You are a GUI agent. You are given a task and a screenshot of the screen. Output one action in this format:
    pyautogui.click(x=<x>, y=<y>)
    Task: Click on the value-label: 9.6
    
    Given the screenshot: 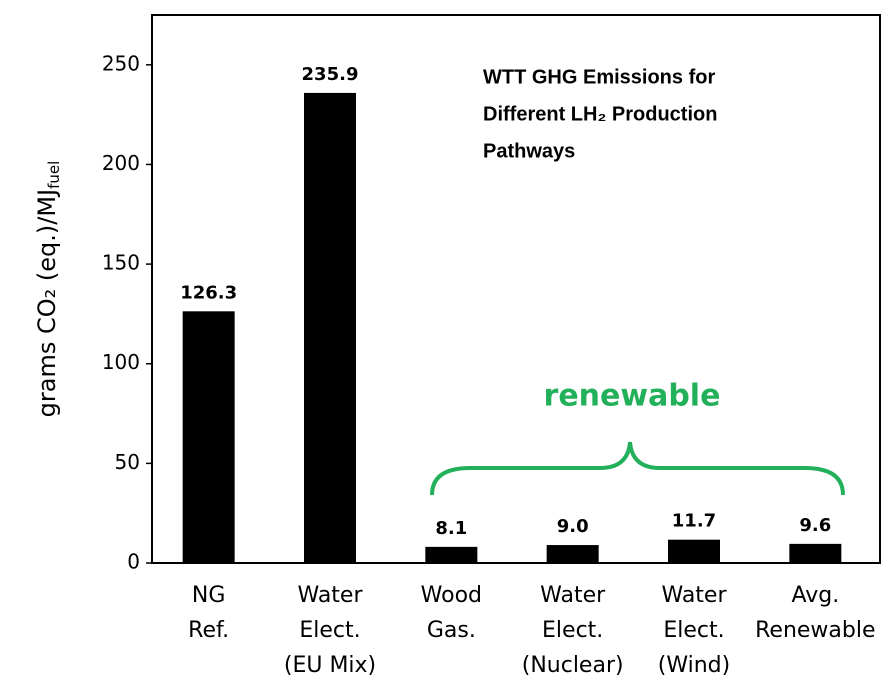 What is the action you would take?
    pyautogui.click(x=815, y=525)
    